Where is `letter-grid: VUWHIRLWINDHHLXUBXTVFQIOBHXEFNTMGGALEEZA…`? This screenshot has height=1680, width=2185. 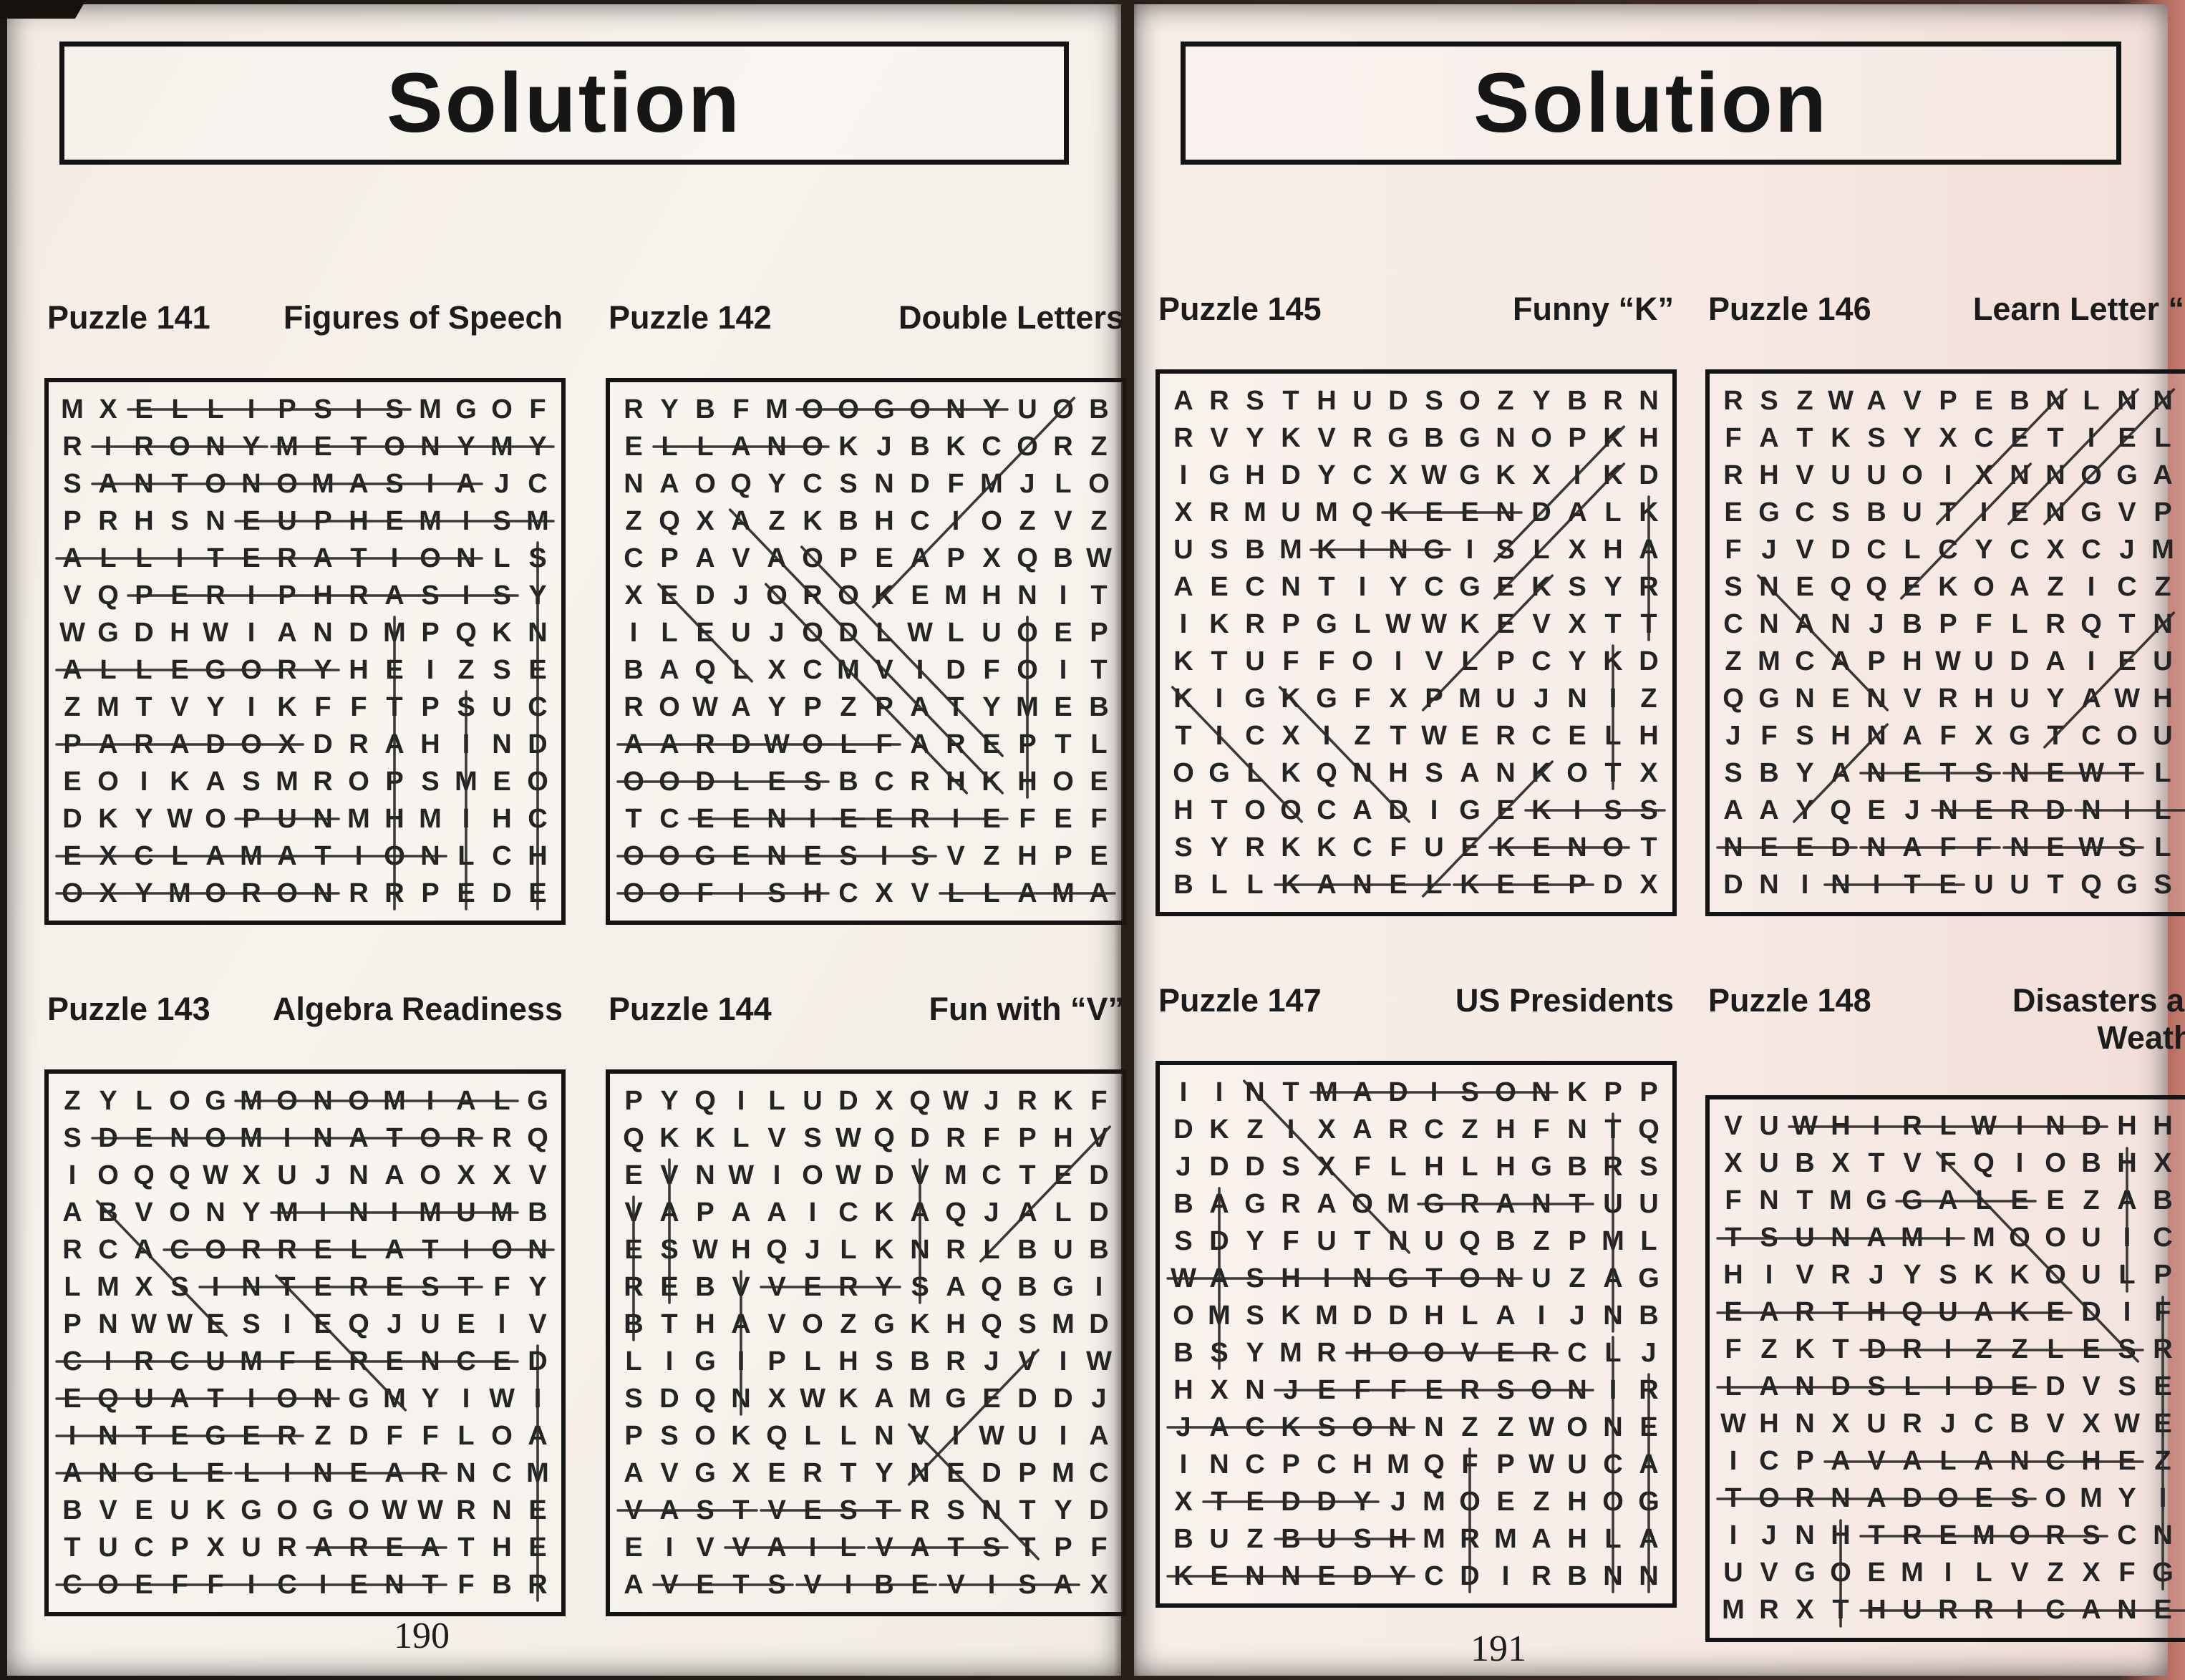 letter-grid: VUWHIRLWINDHHLXUBXTVFQIOBHXEFNTMGGALEEZA… is located at coordinates (1950, 1368).